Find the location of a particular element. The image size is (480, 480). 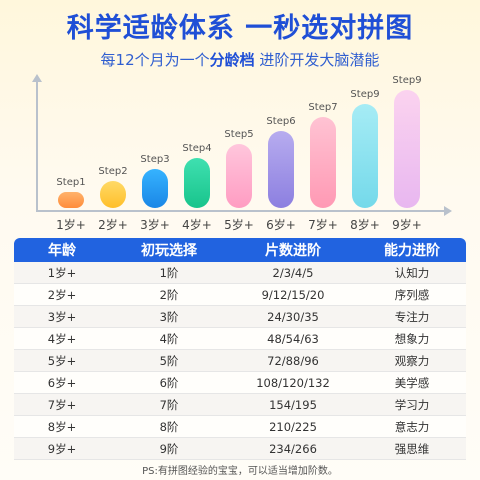

cell-first-choice: 6阶 is located at coordinates (169, 382).